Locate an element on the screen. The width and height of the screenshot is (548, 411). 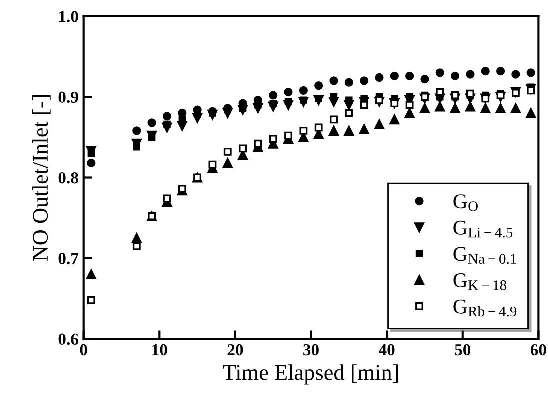
legend-label: G$_{K−18}$ is located at coordinates (480, 282).